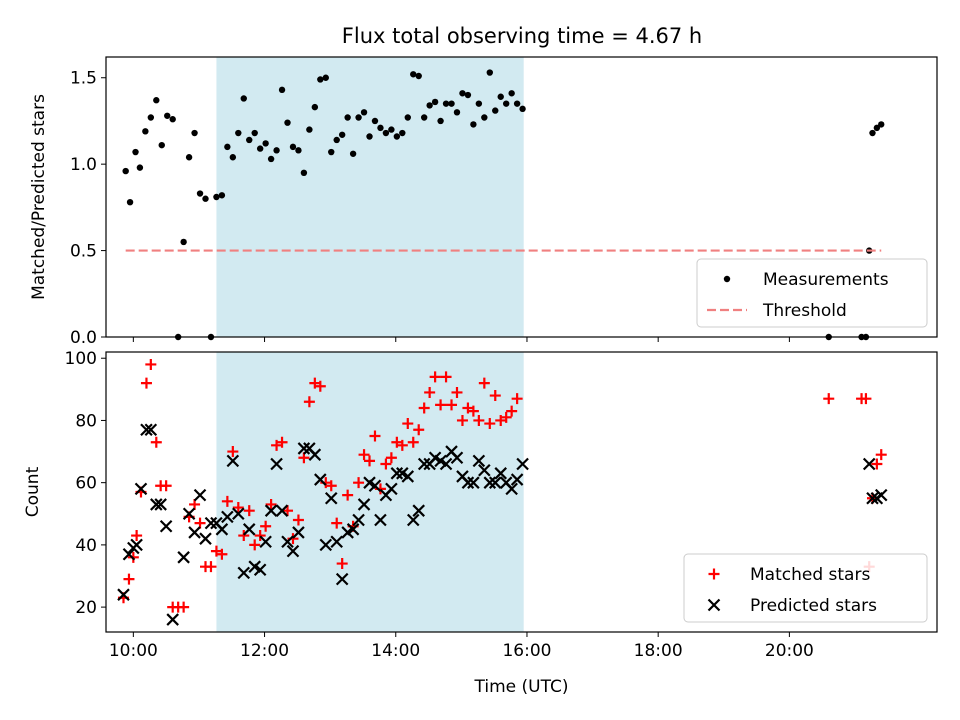  I want to click on x-tick-label: 18:00, so click(658, 651).